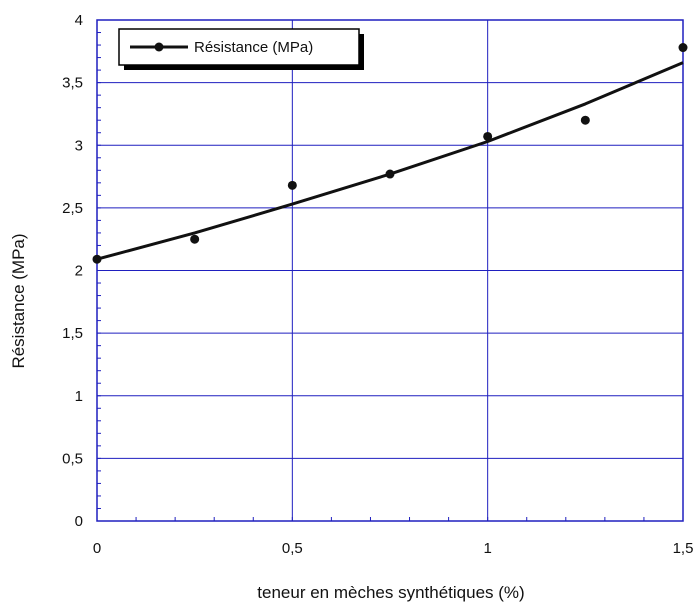 This screenshot has width=699, height=606. Describe the element at coordinates (487, 548) in the screenshot. I see `x-tick-label-2: 1` at that location.